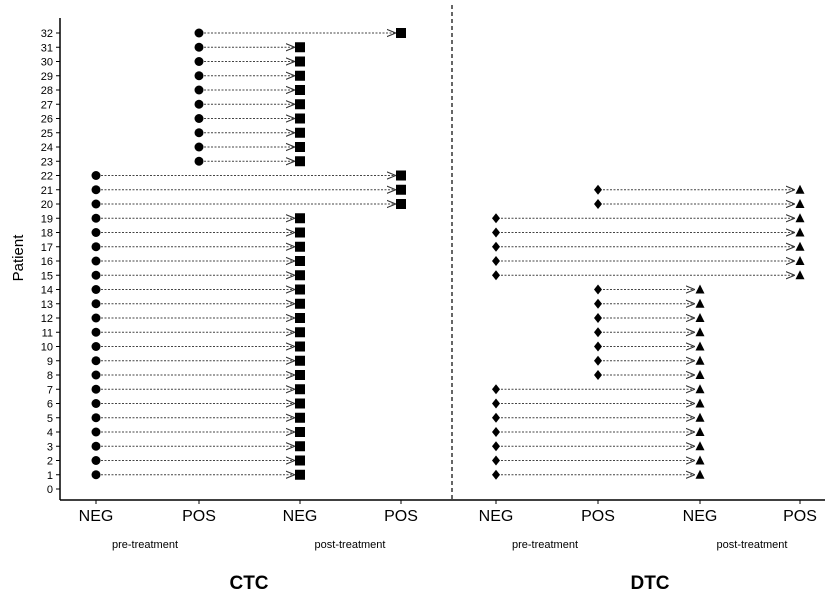  What do you see at coordinates (699, 204) in the screenshot?
I see `patient-20-dtc-transition` at bounding box center [699, 204].